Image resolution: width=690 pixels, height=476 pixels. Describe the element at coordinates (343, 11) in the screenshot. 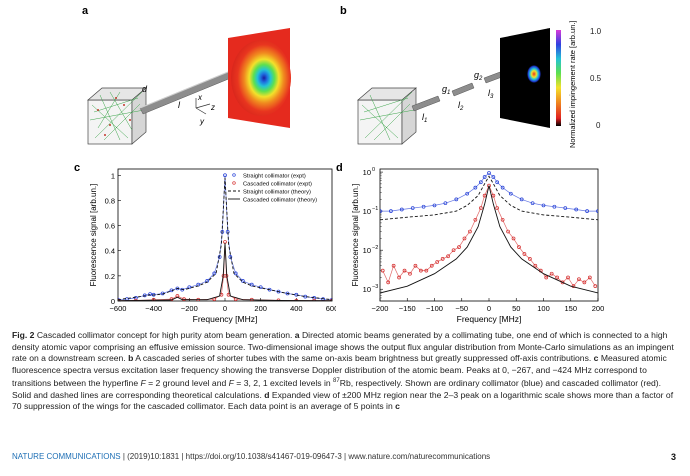

I see `panel-label-b: b` at that location.